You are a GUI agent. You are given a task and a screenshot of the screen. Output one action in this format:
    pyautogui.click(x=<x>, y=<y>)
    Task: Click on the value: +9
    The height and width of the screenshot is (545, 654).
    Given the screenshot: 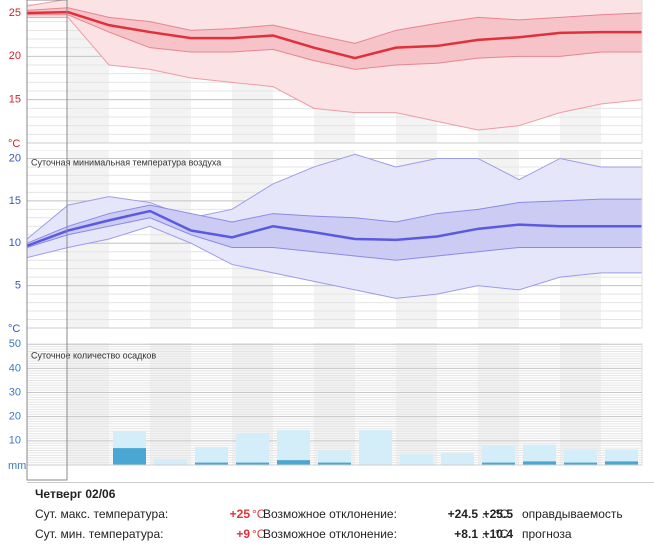 What is the action you would take?
    pyautogui.click(x=243, y=534)
    